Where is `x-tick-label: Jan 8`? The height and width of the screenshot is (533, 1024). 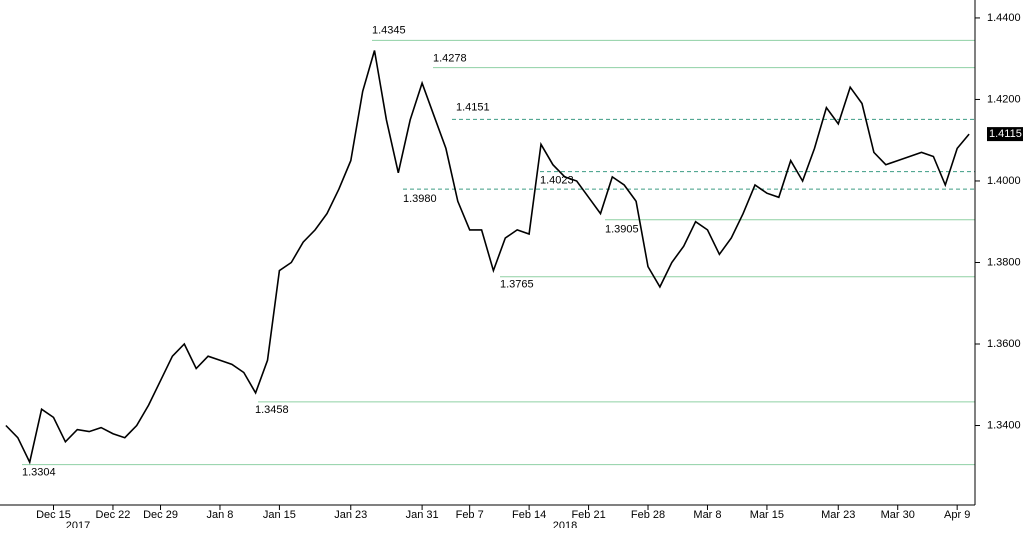
x-tick-label: Jan 8 is located at coordinates (220, 515).